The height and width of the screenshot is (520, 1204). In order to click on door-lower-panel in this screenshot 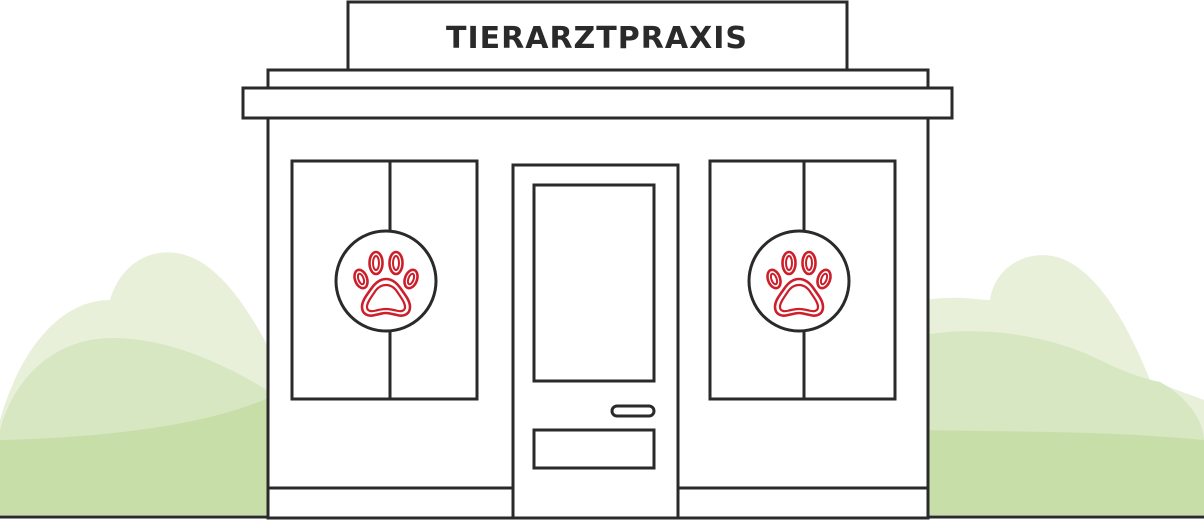, I will do `click(594, 449)`.